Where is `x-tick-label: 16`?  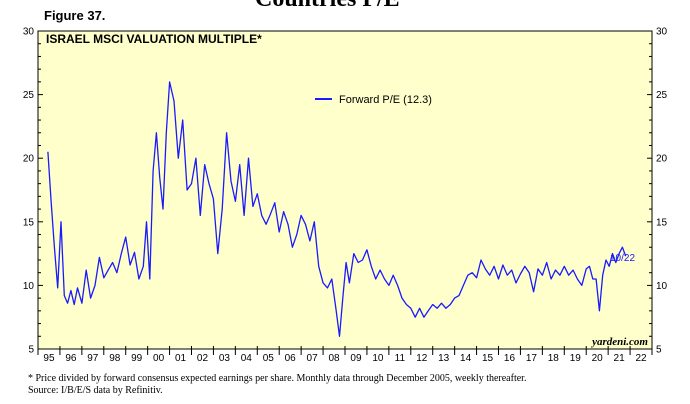
x-tick-label: 16 is located at coordinates (510, 358).